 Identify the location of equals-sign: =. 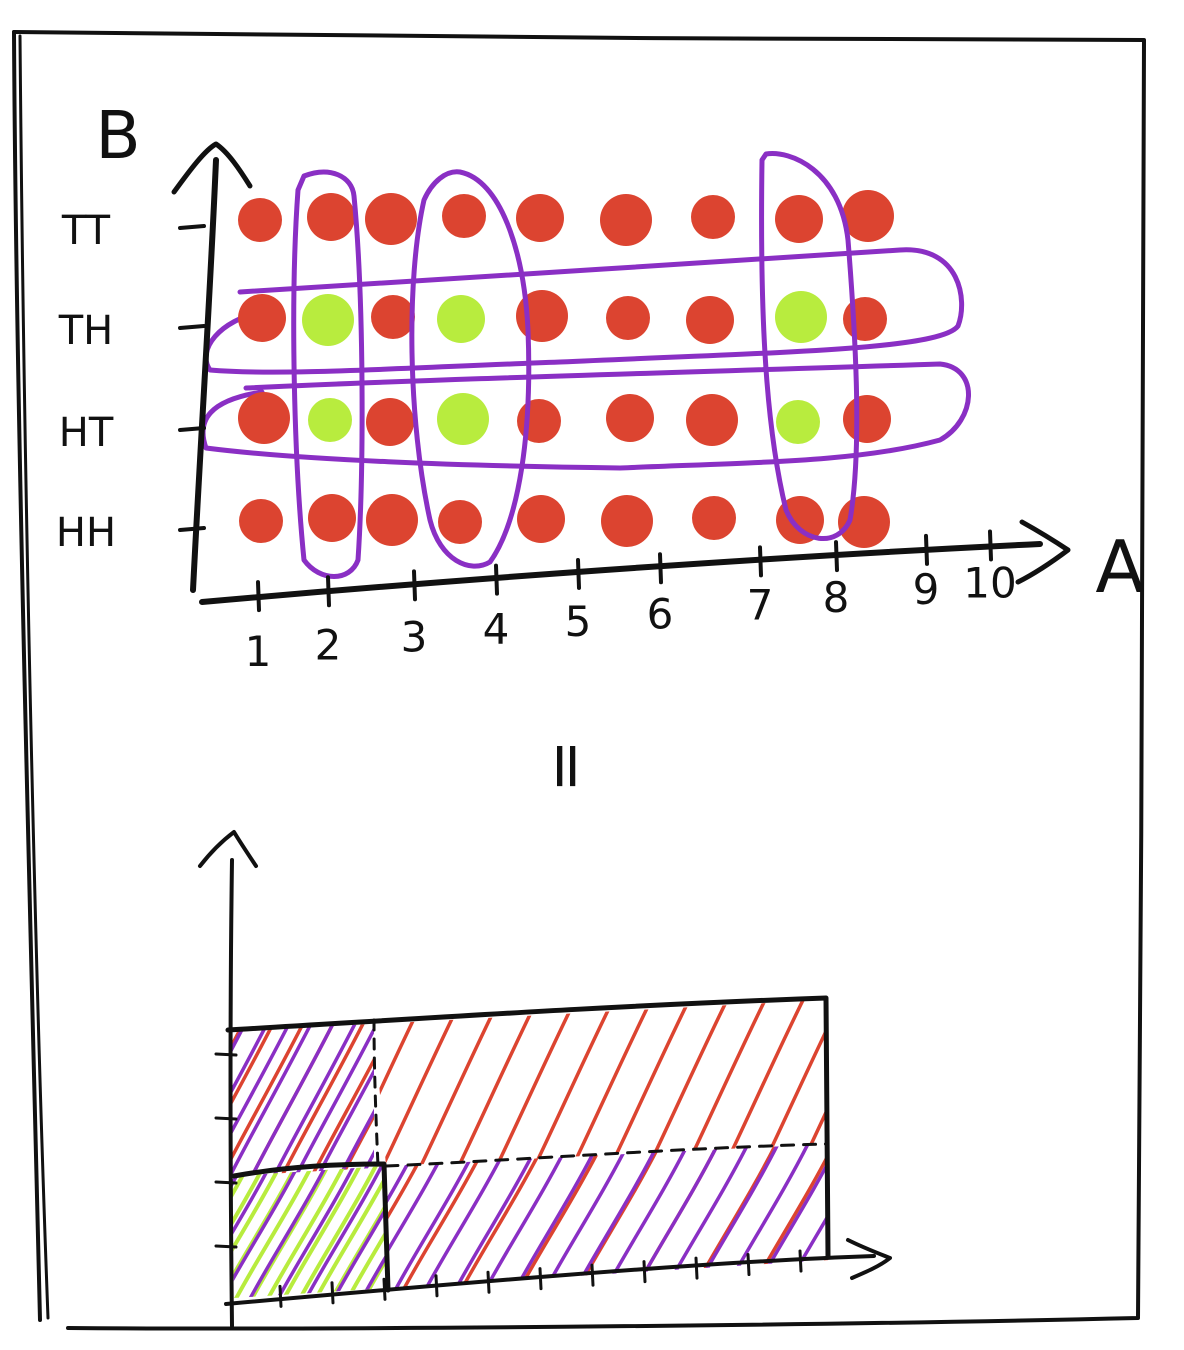
(567, 766).